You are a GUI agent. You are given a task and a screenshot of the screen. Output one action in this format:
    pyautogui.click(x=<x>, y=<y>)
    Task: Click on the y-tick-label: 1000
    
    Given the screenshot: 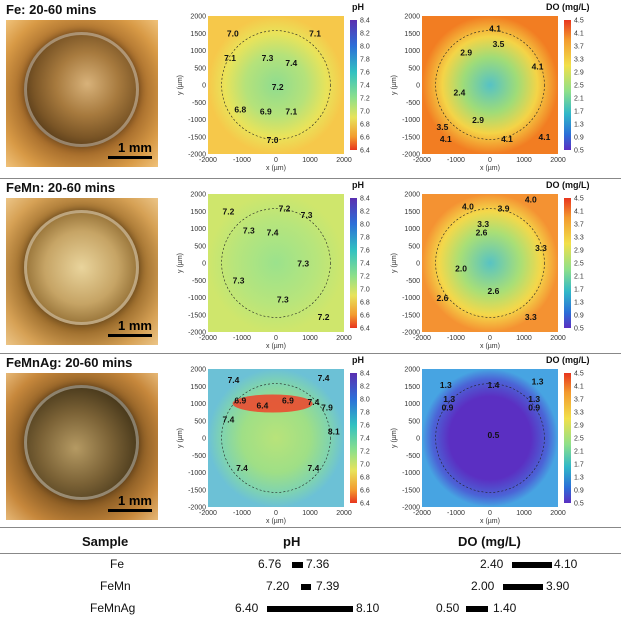 What is the action you would take?
    pyautogui.click(x=198, y=229)
    